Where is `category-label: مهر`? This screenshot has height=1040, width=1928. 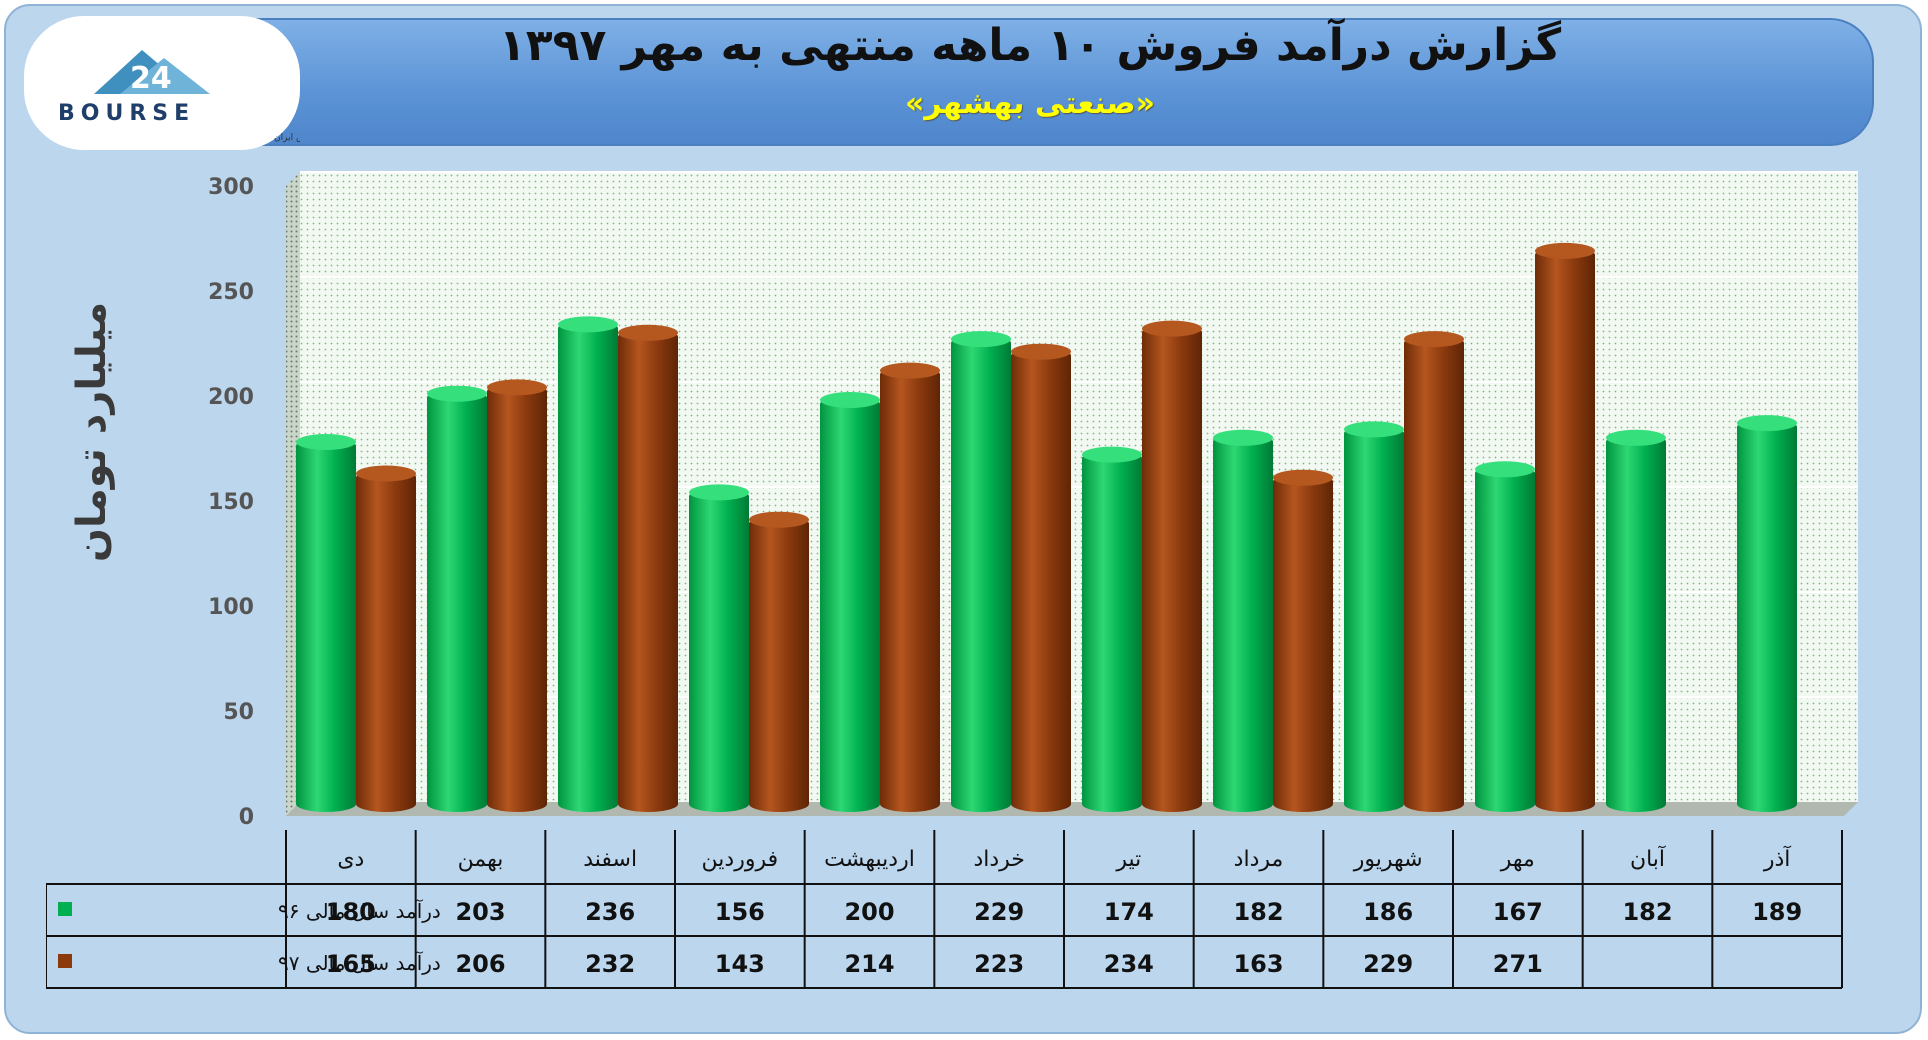 category-label: مهر is located at coordinates (1517, 859).